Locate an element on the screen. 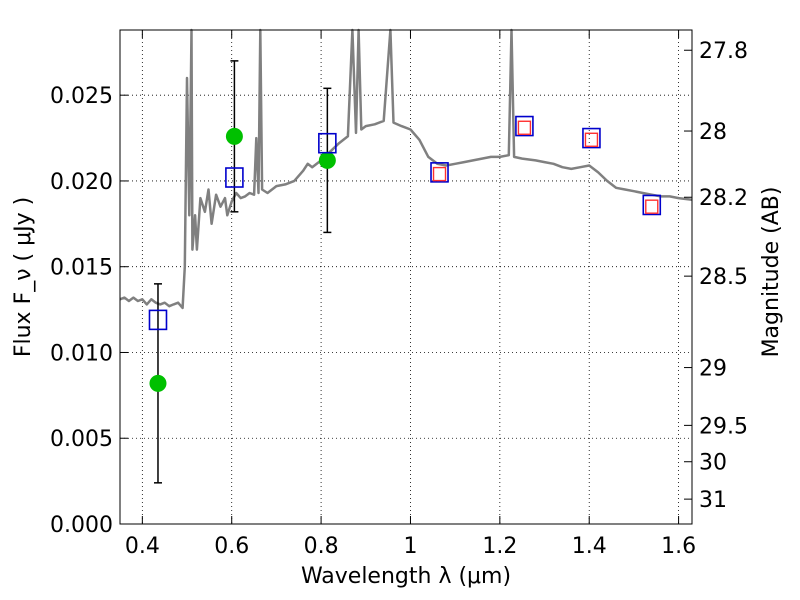 The width and height of the screenshot is (800, 600). y-tick-label: 0.010 is located at coordinates (81, 353).